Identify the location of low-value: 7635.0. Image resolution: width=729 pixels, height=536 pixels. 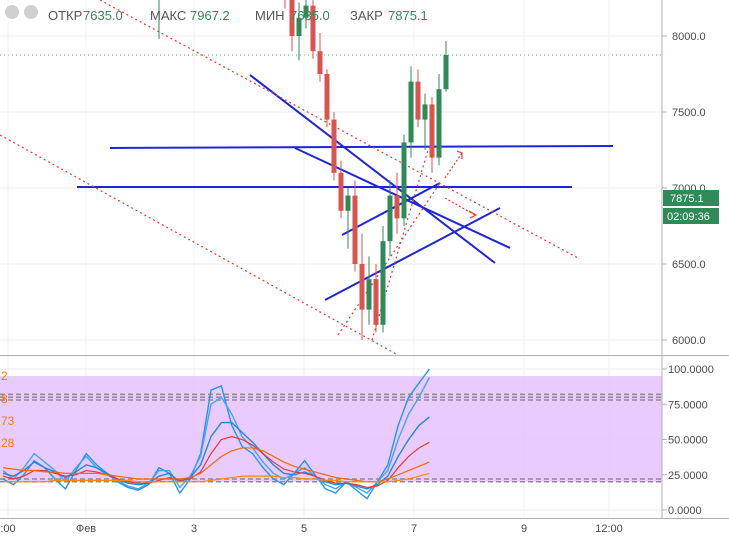
(310, 15).